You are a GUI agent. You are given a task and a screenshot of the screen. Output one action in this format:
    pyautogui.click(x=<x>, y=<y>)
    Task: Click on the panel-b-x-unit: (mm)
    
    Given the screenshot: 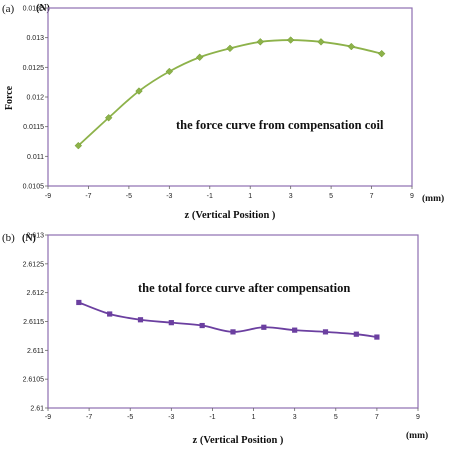 What is the action you would take?
    pyautogui.click(x=417, y=435)
    